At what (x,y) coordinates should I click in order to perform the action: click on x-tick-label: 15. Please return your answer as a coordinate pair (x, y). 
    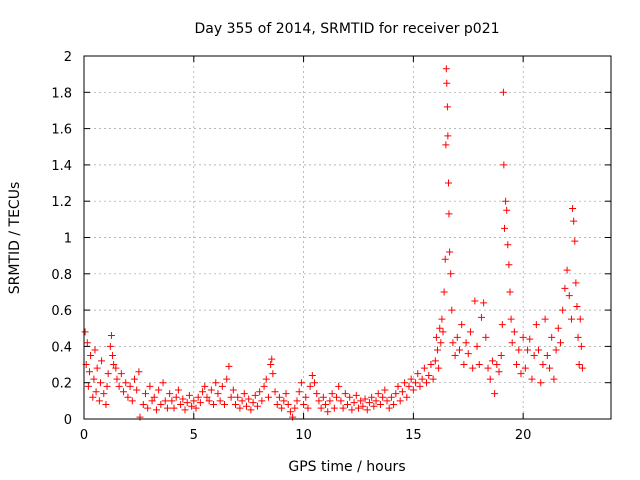
    Looking at the image, I should click on (413, 435).